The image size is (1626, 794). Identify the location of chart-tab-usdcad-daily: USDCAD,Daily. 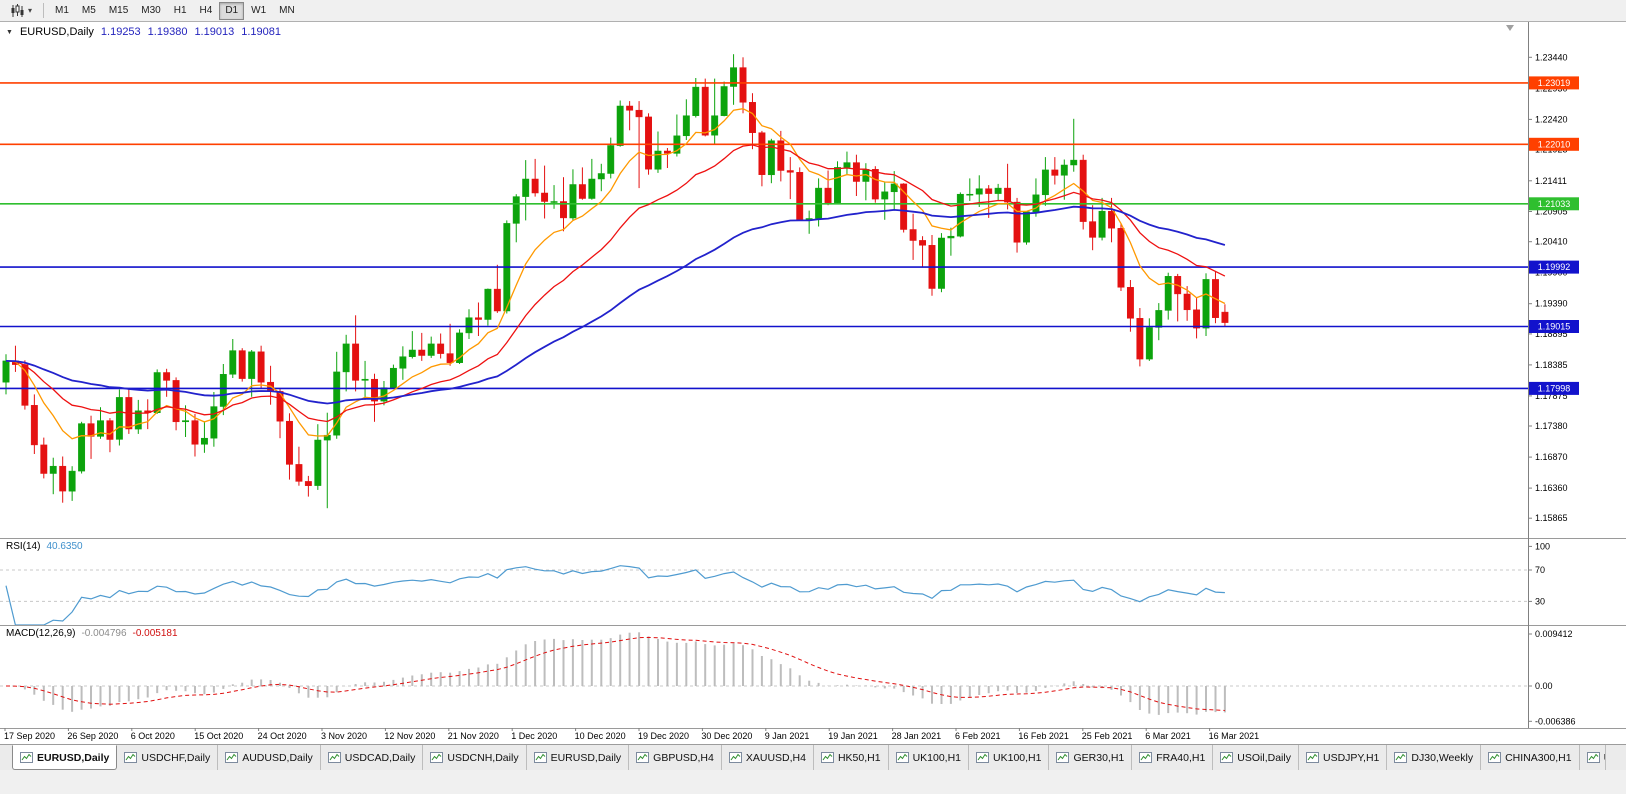
(372, 757).